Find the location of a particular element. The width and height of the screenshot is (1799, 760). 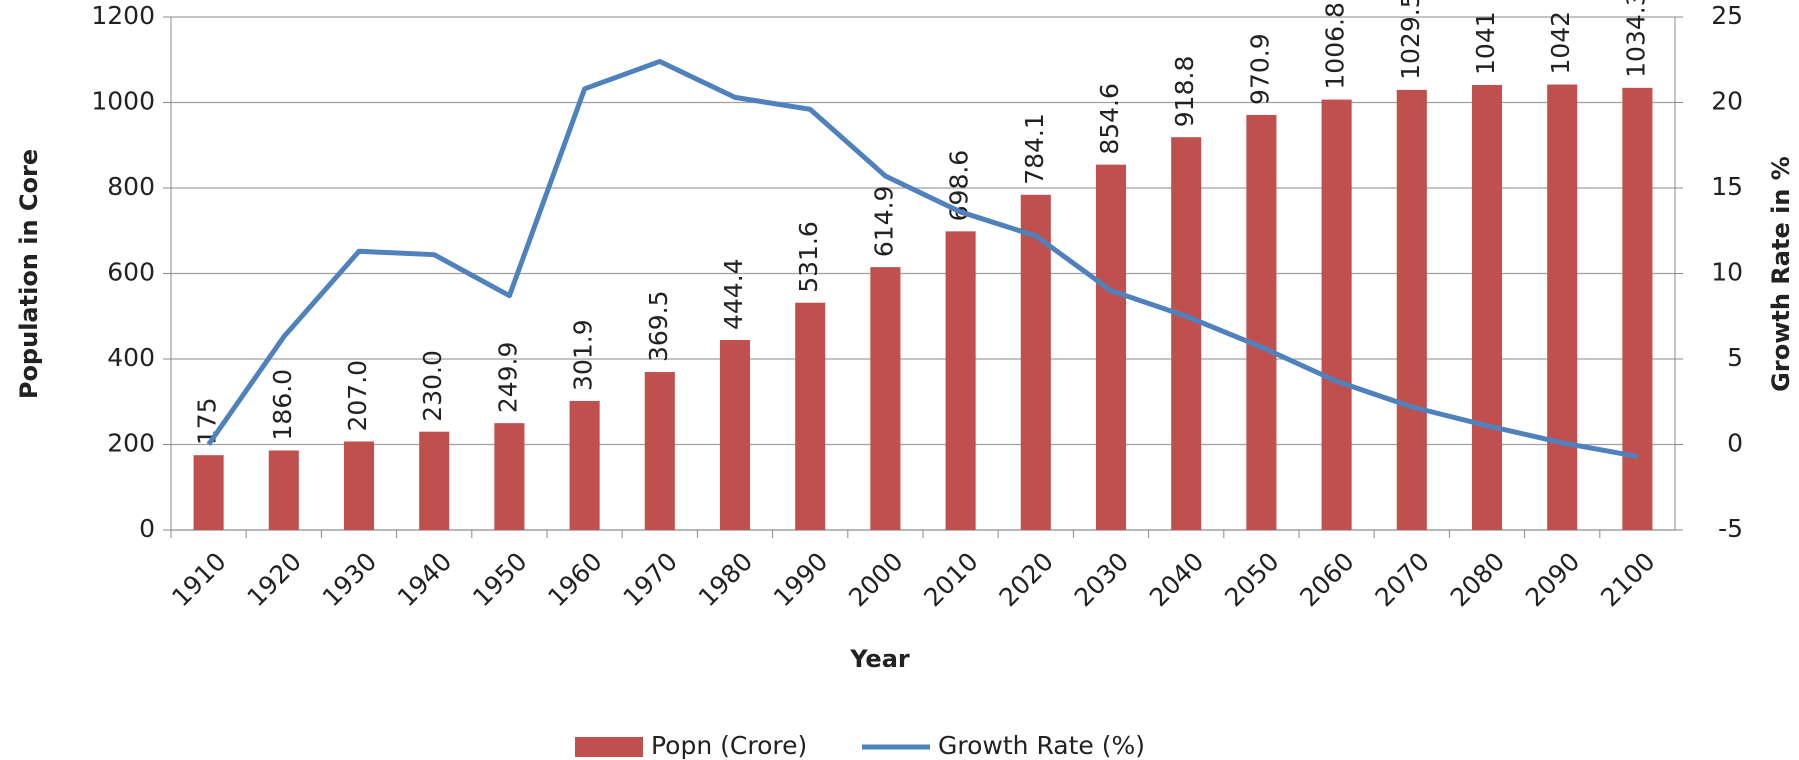

x-tick-label: 1970 is located at coordinates (649, 579).